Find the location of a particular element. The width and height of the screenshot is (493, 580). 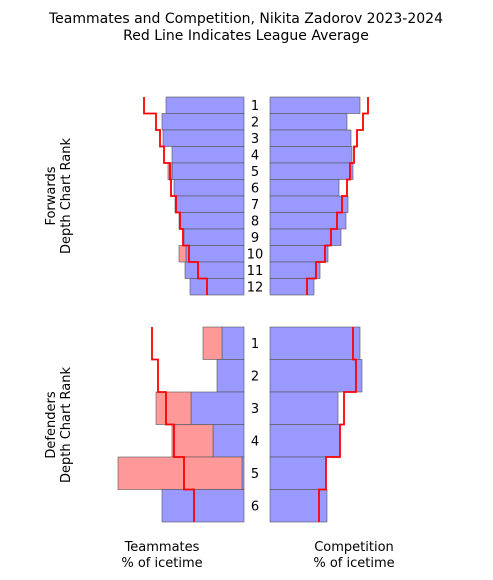

footer-right-line2: % of icetime is located at coordinates (353, 563).